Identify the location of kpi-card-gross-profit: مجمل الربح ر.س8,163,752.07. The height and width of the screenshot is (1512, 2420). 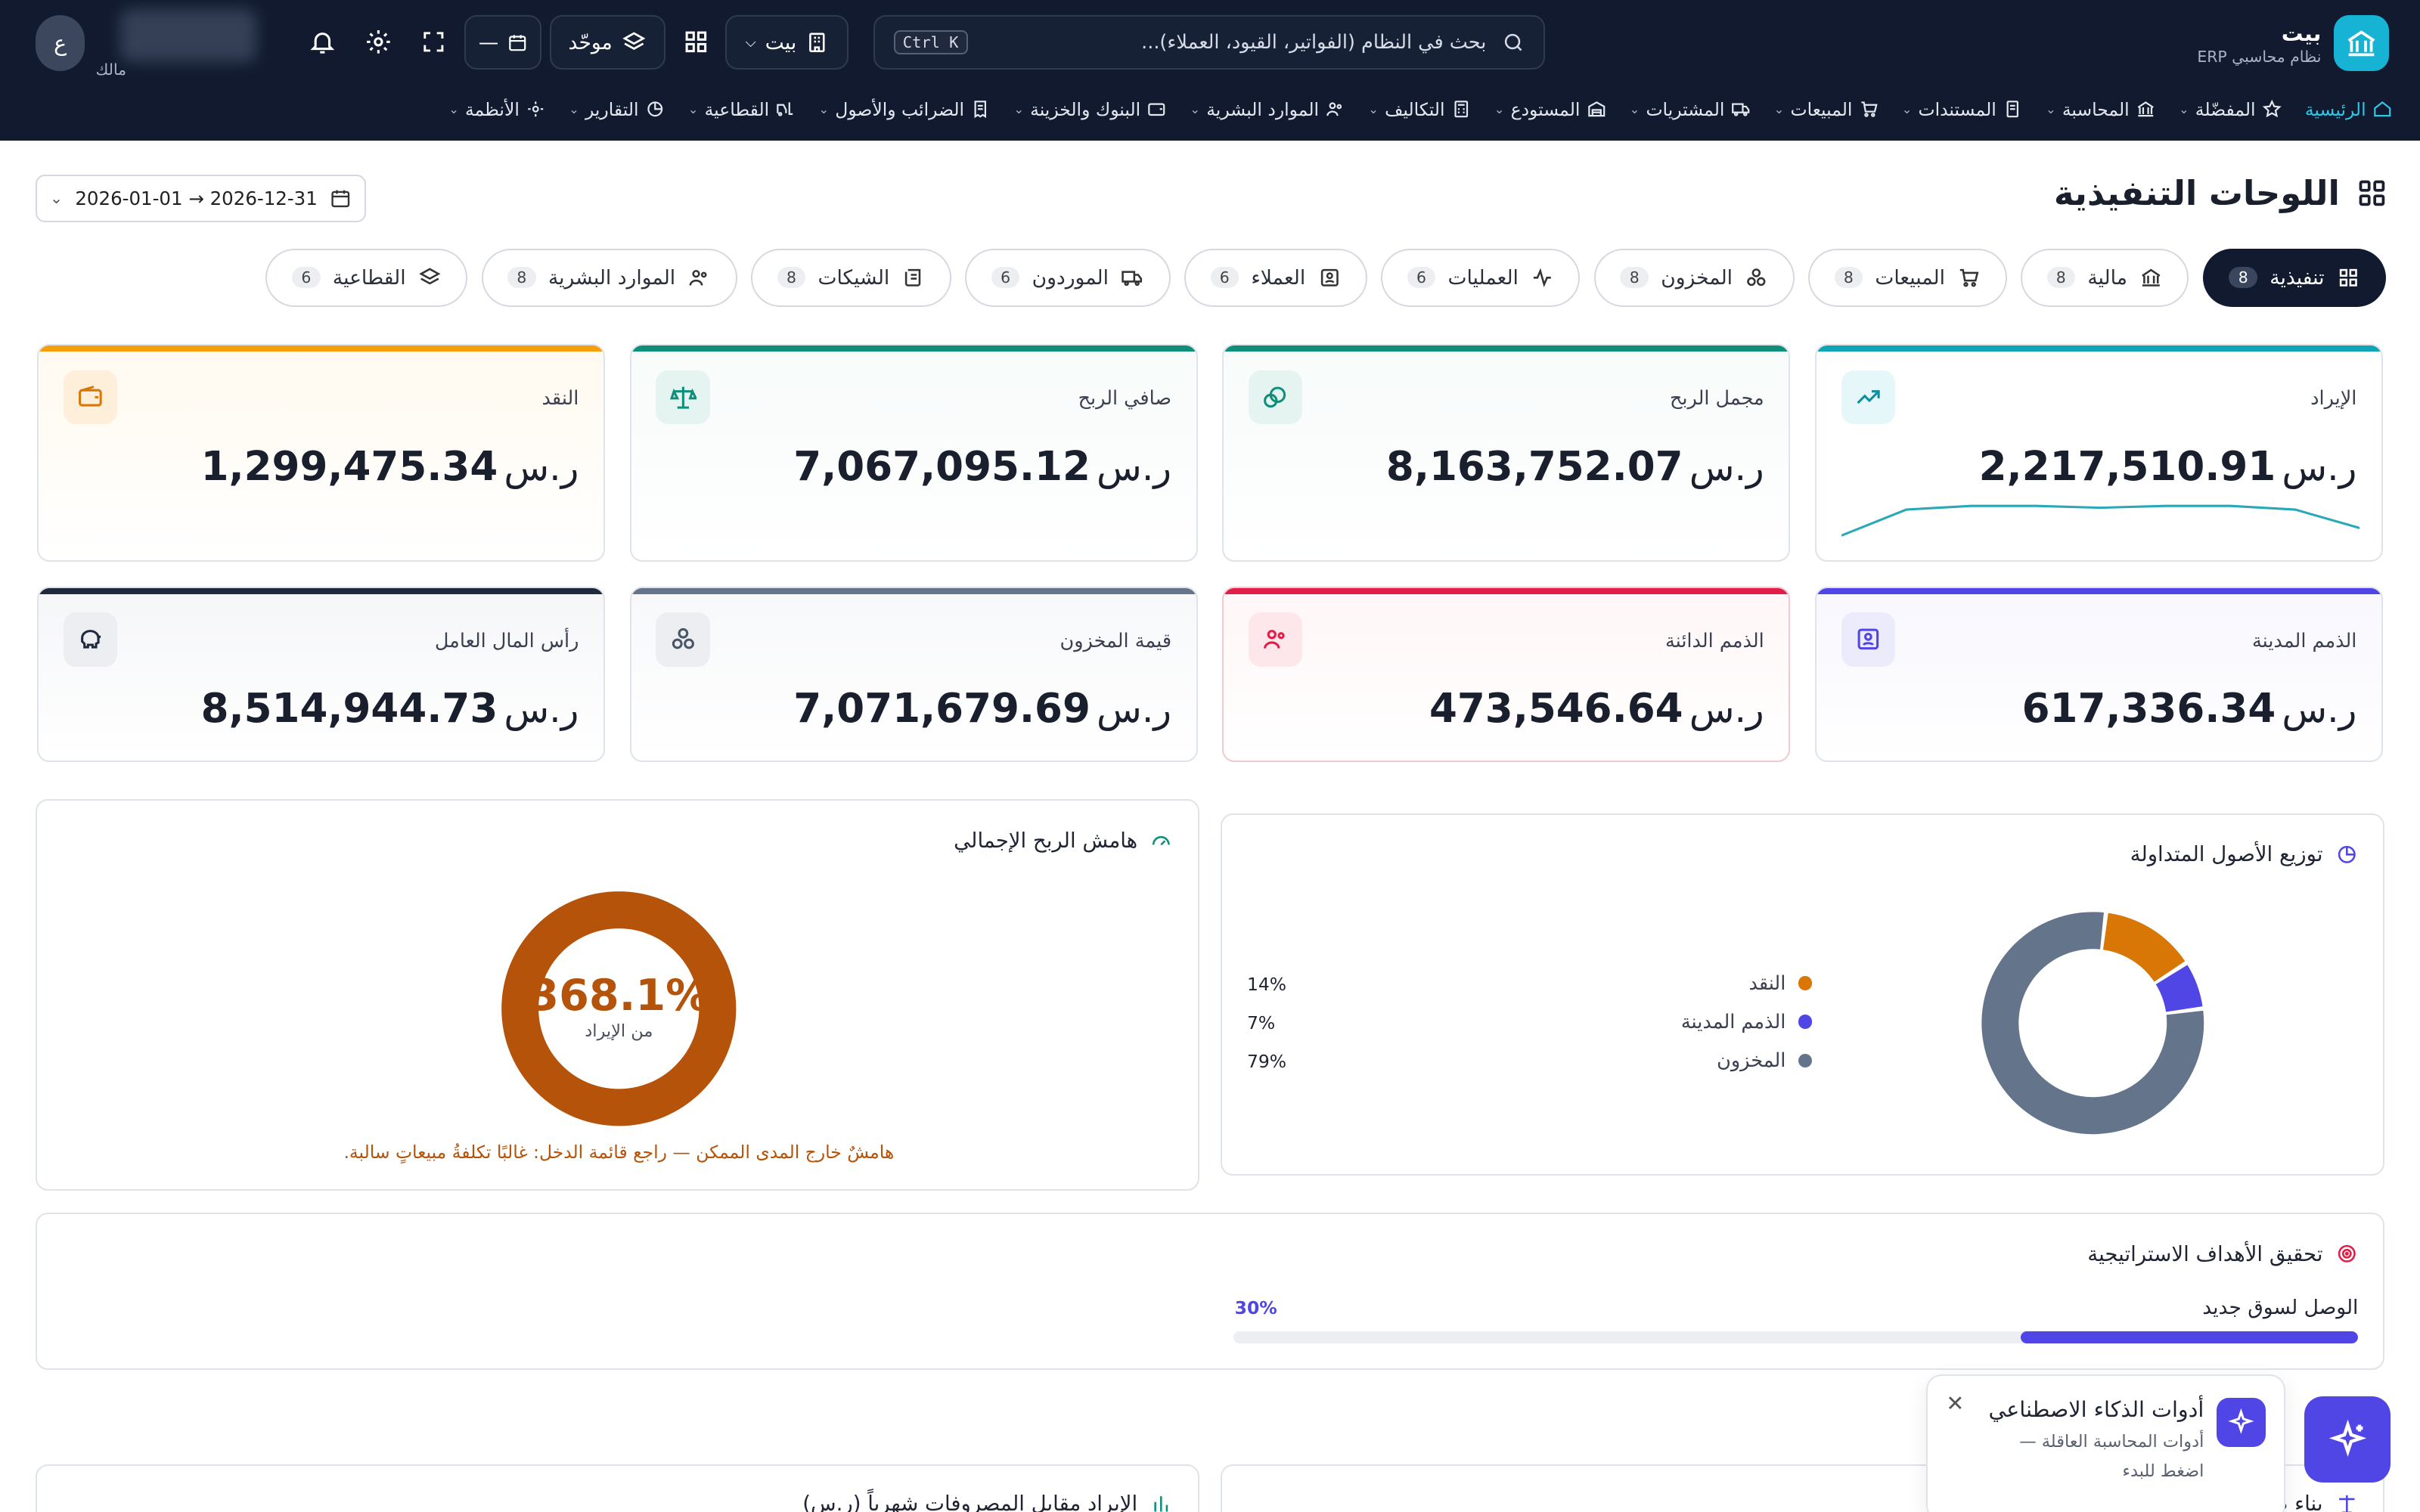
(1506, 453).